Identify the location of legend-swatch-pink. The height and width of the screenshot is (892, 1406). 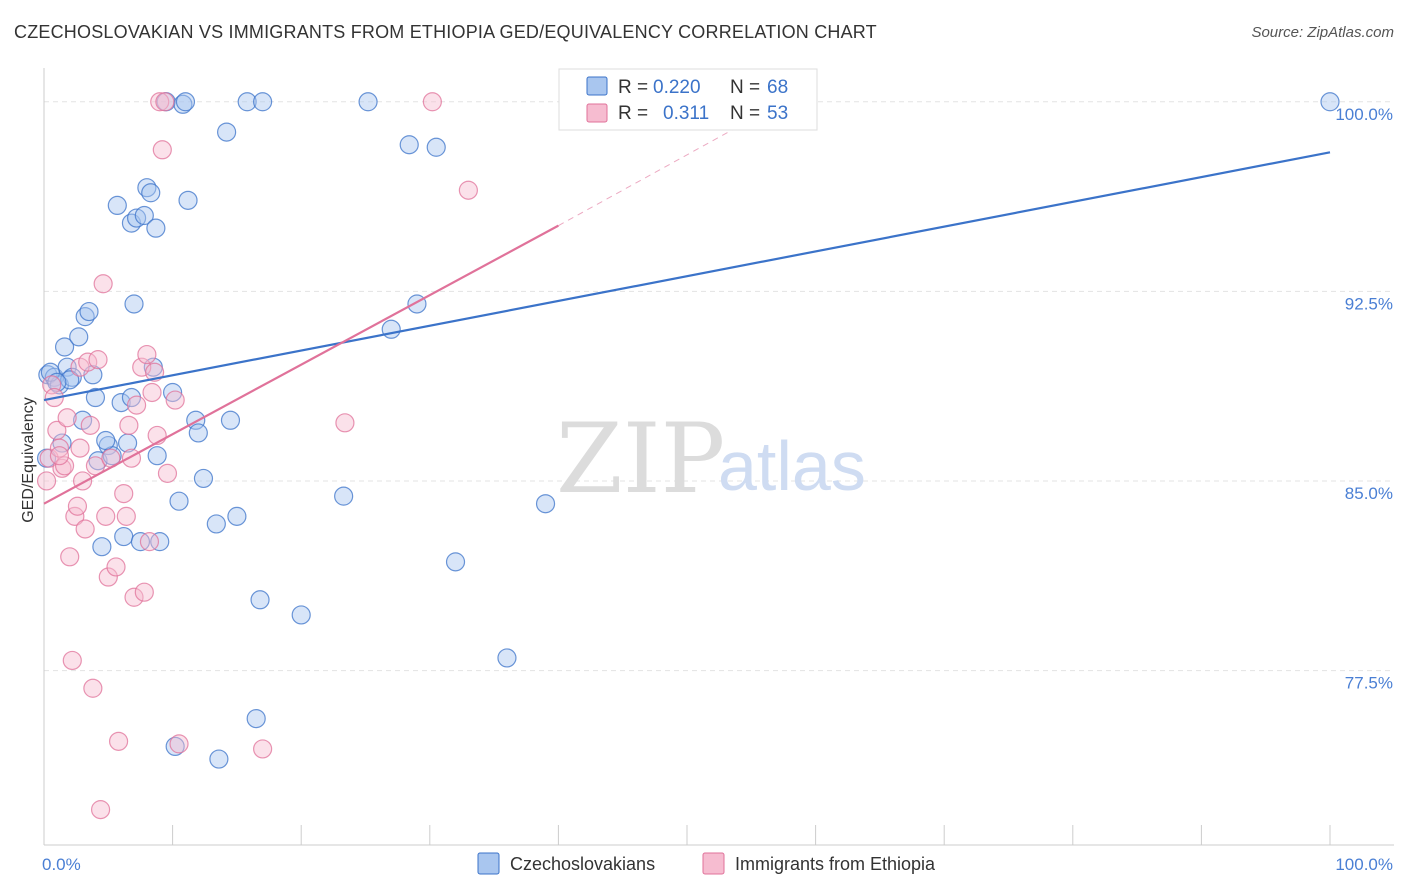
(597, 113).